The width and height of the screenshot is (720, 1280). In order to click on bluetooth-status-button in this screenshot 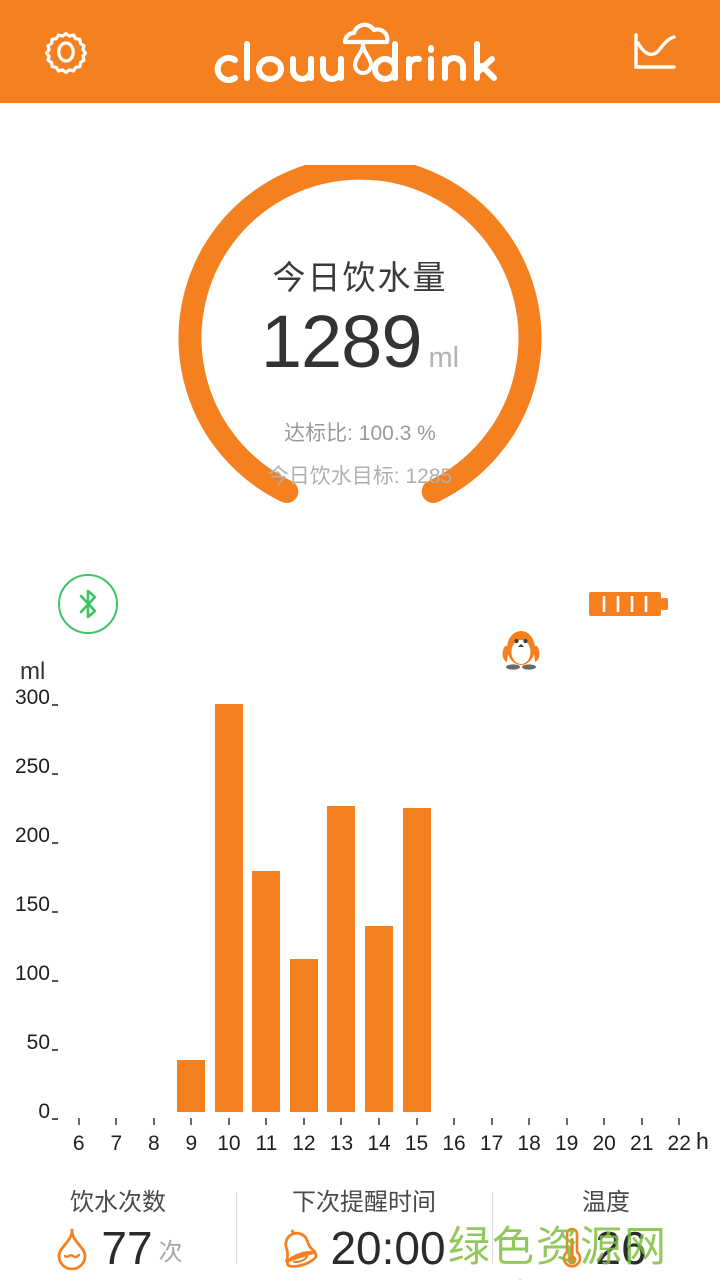, I will do `click(88, 604)`.